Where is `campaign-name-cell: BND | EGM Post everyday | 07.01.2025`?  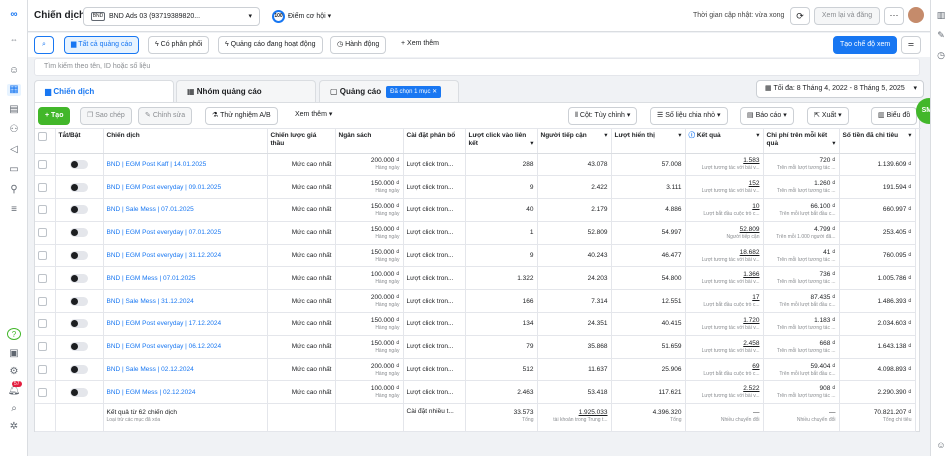 campaign-name-cell: BND | EGM Post everyday | 07.01.2025 is located at coordinates (185, 233).